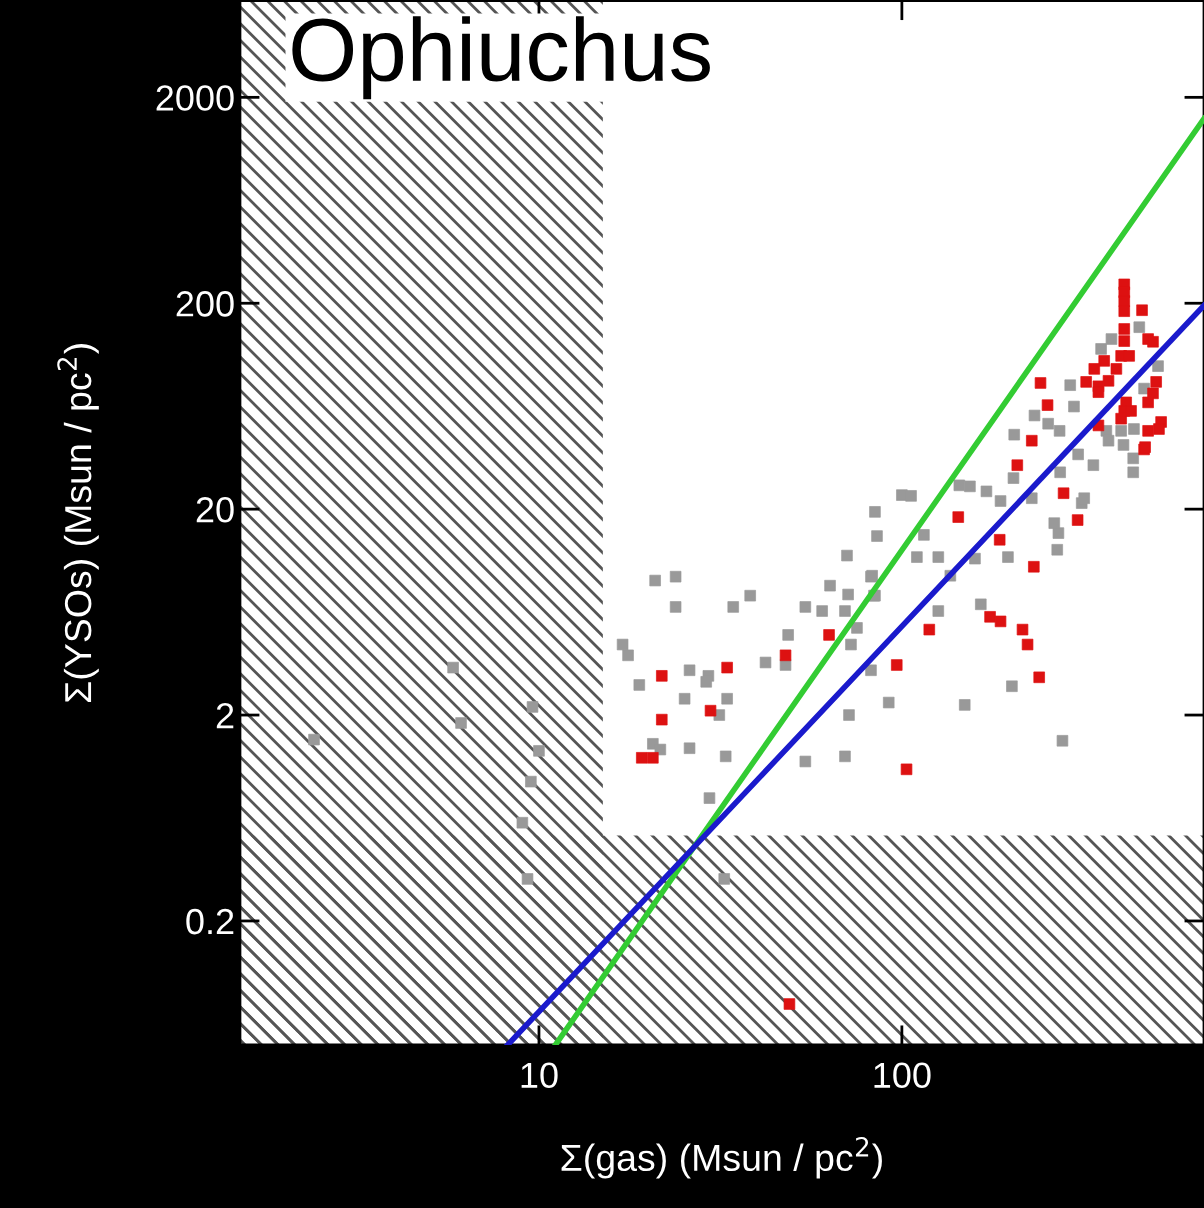 The height and width of the screenshot is (1208, 1204). What do you see at coordinates (195, 98) in the screenshot?
I see `y-tick-label: 2000` at bounding box center [195, 98].